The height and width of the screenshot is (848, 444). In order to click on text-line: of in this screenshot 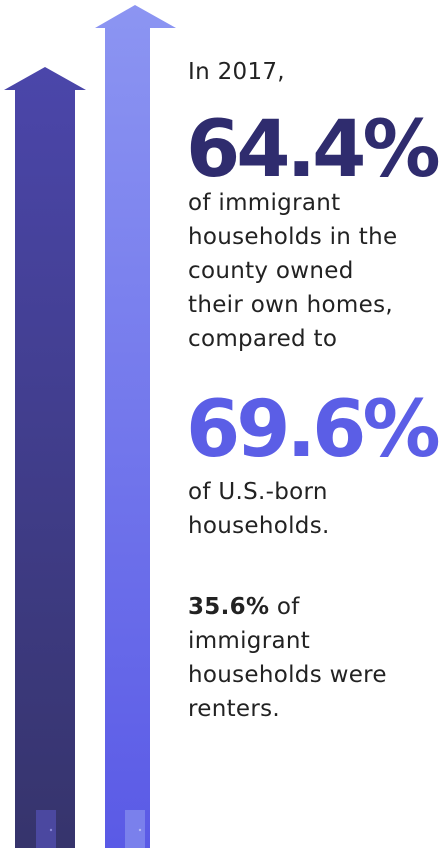, I will do `click(288, 607)`.